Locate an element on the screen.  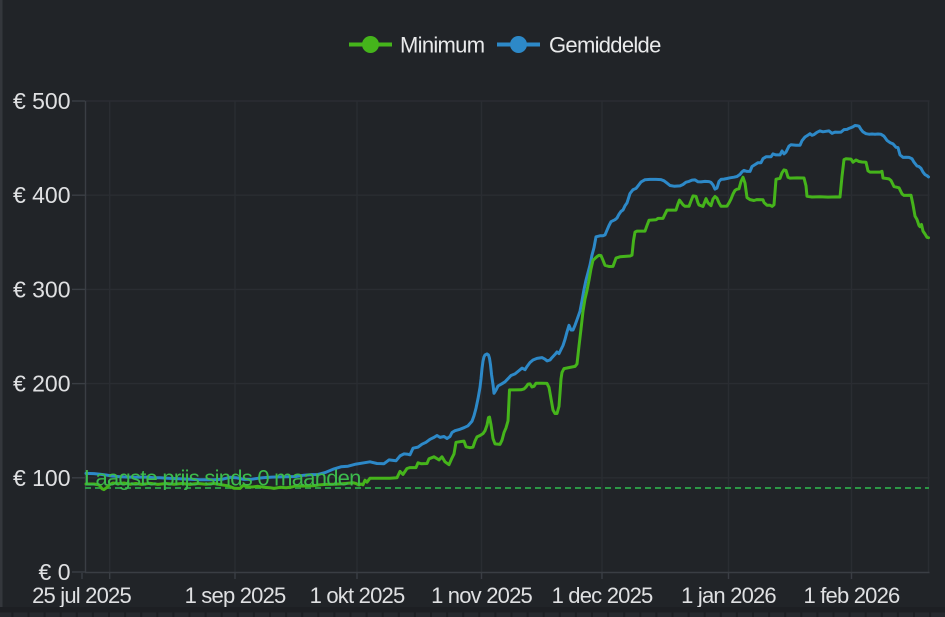
svg-text: € 100 is located at coordinates (42, 478).